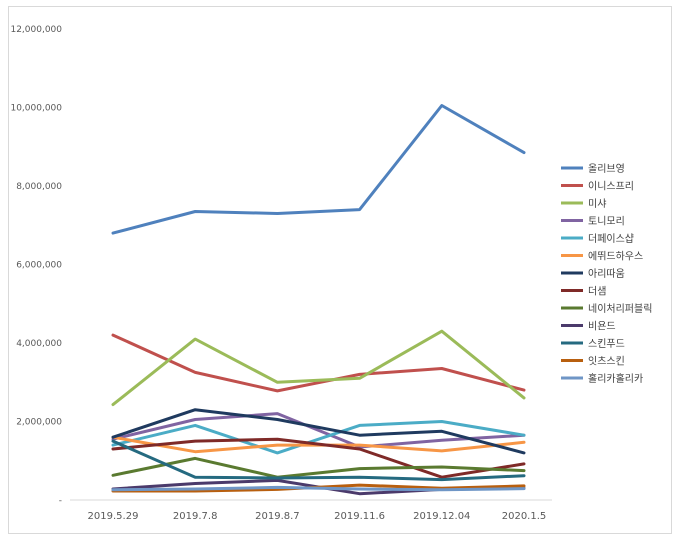 This screenshot has height=541, width=680. I want to click on legend-label: 더샘, so click(597, 292).